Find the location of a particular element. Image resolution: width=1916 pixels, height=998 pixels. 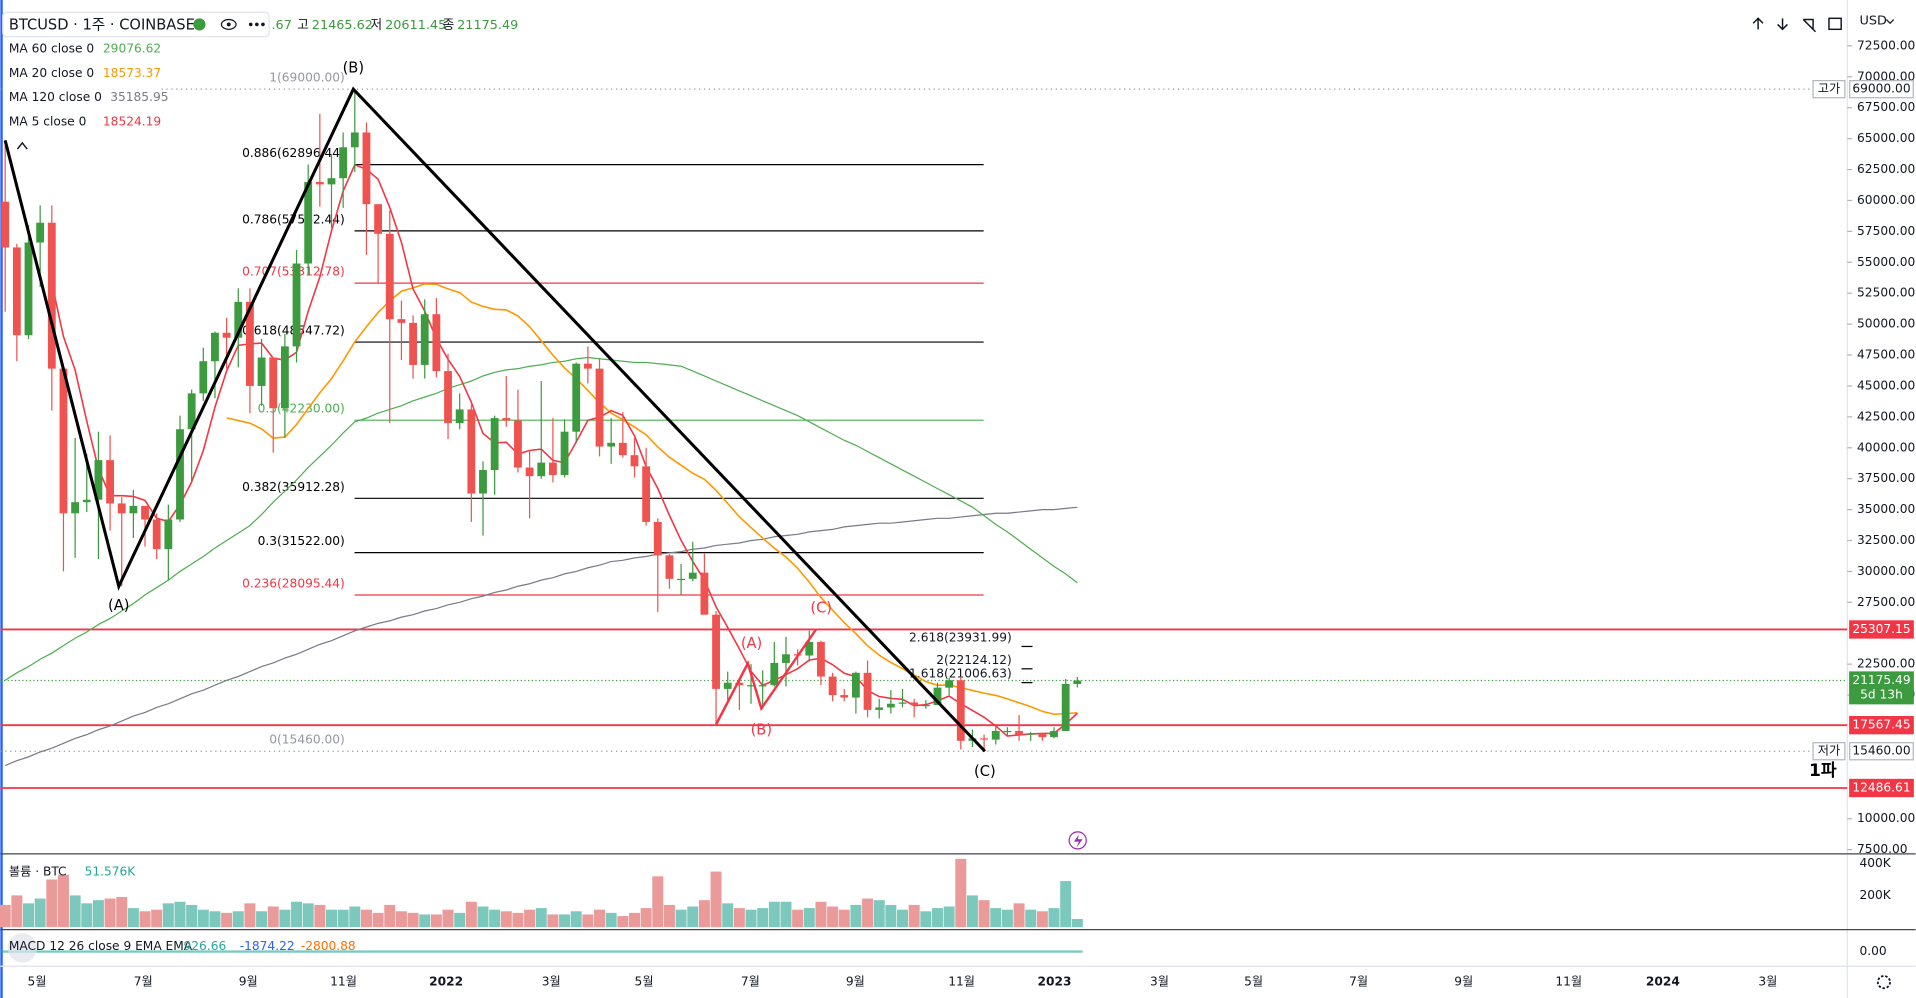

eye-icon is located at coordinates (228, 24).